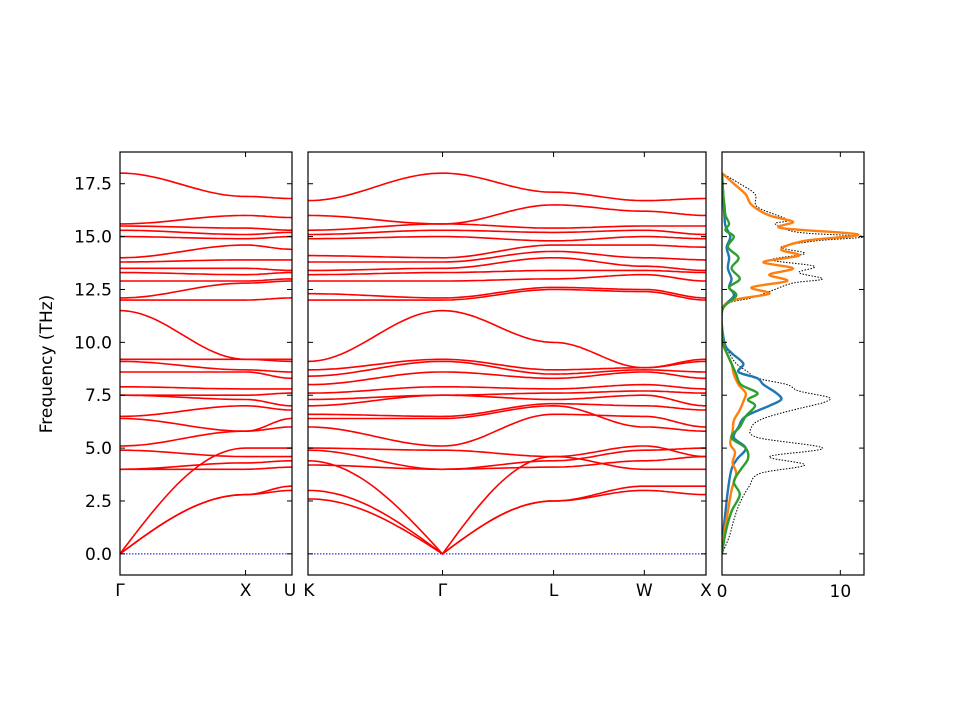 This screenshot has width=960, height=720. Describe the element at coordinates (47, 364) in the screenshot. I see `y-axis-label: Frequency (THz)` at that location.